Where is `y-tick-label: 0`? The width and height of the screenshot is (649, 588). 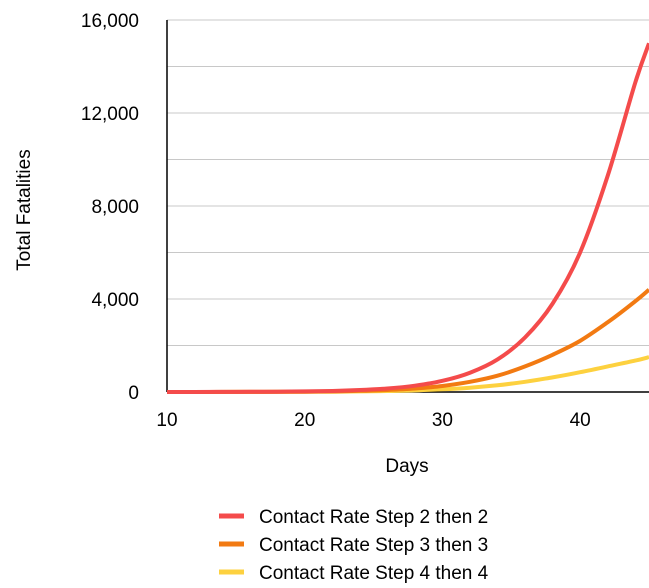
y-tick-label: 0 is located at coordinates (133, 393).